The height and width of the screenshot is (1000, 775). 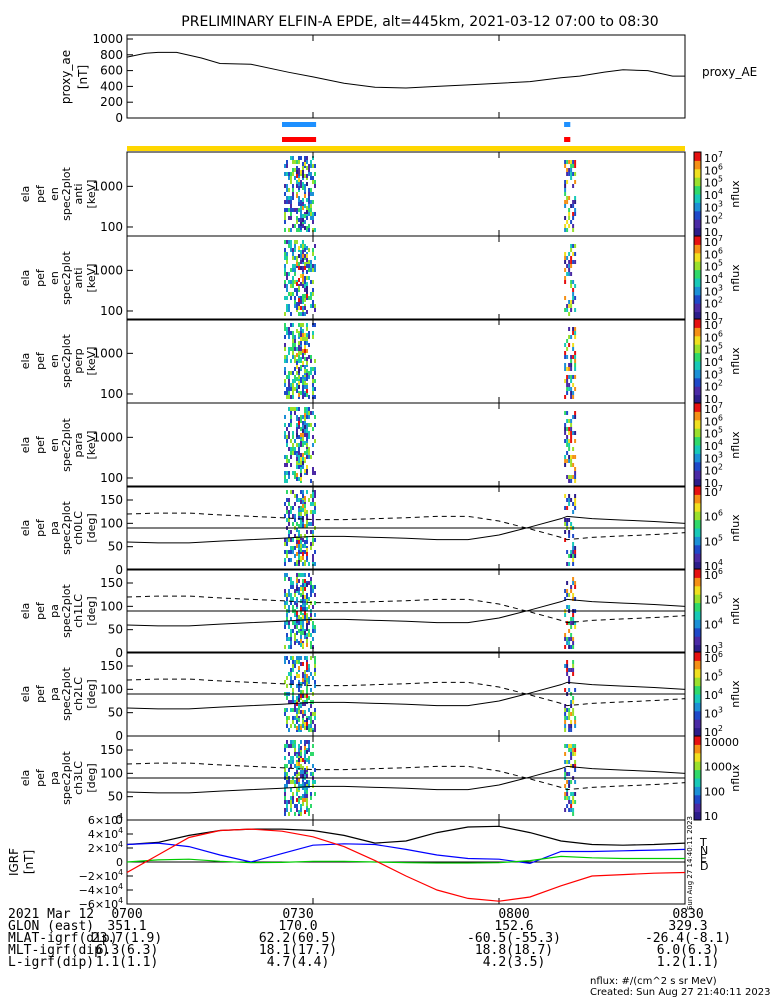 What do you see at coordinates (105, 819) in the screenshot?
I see `igrf-ytick-label: 6×10⁴` at bounding box center [105, 819].